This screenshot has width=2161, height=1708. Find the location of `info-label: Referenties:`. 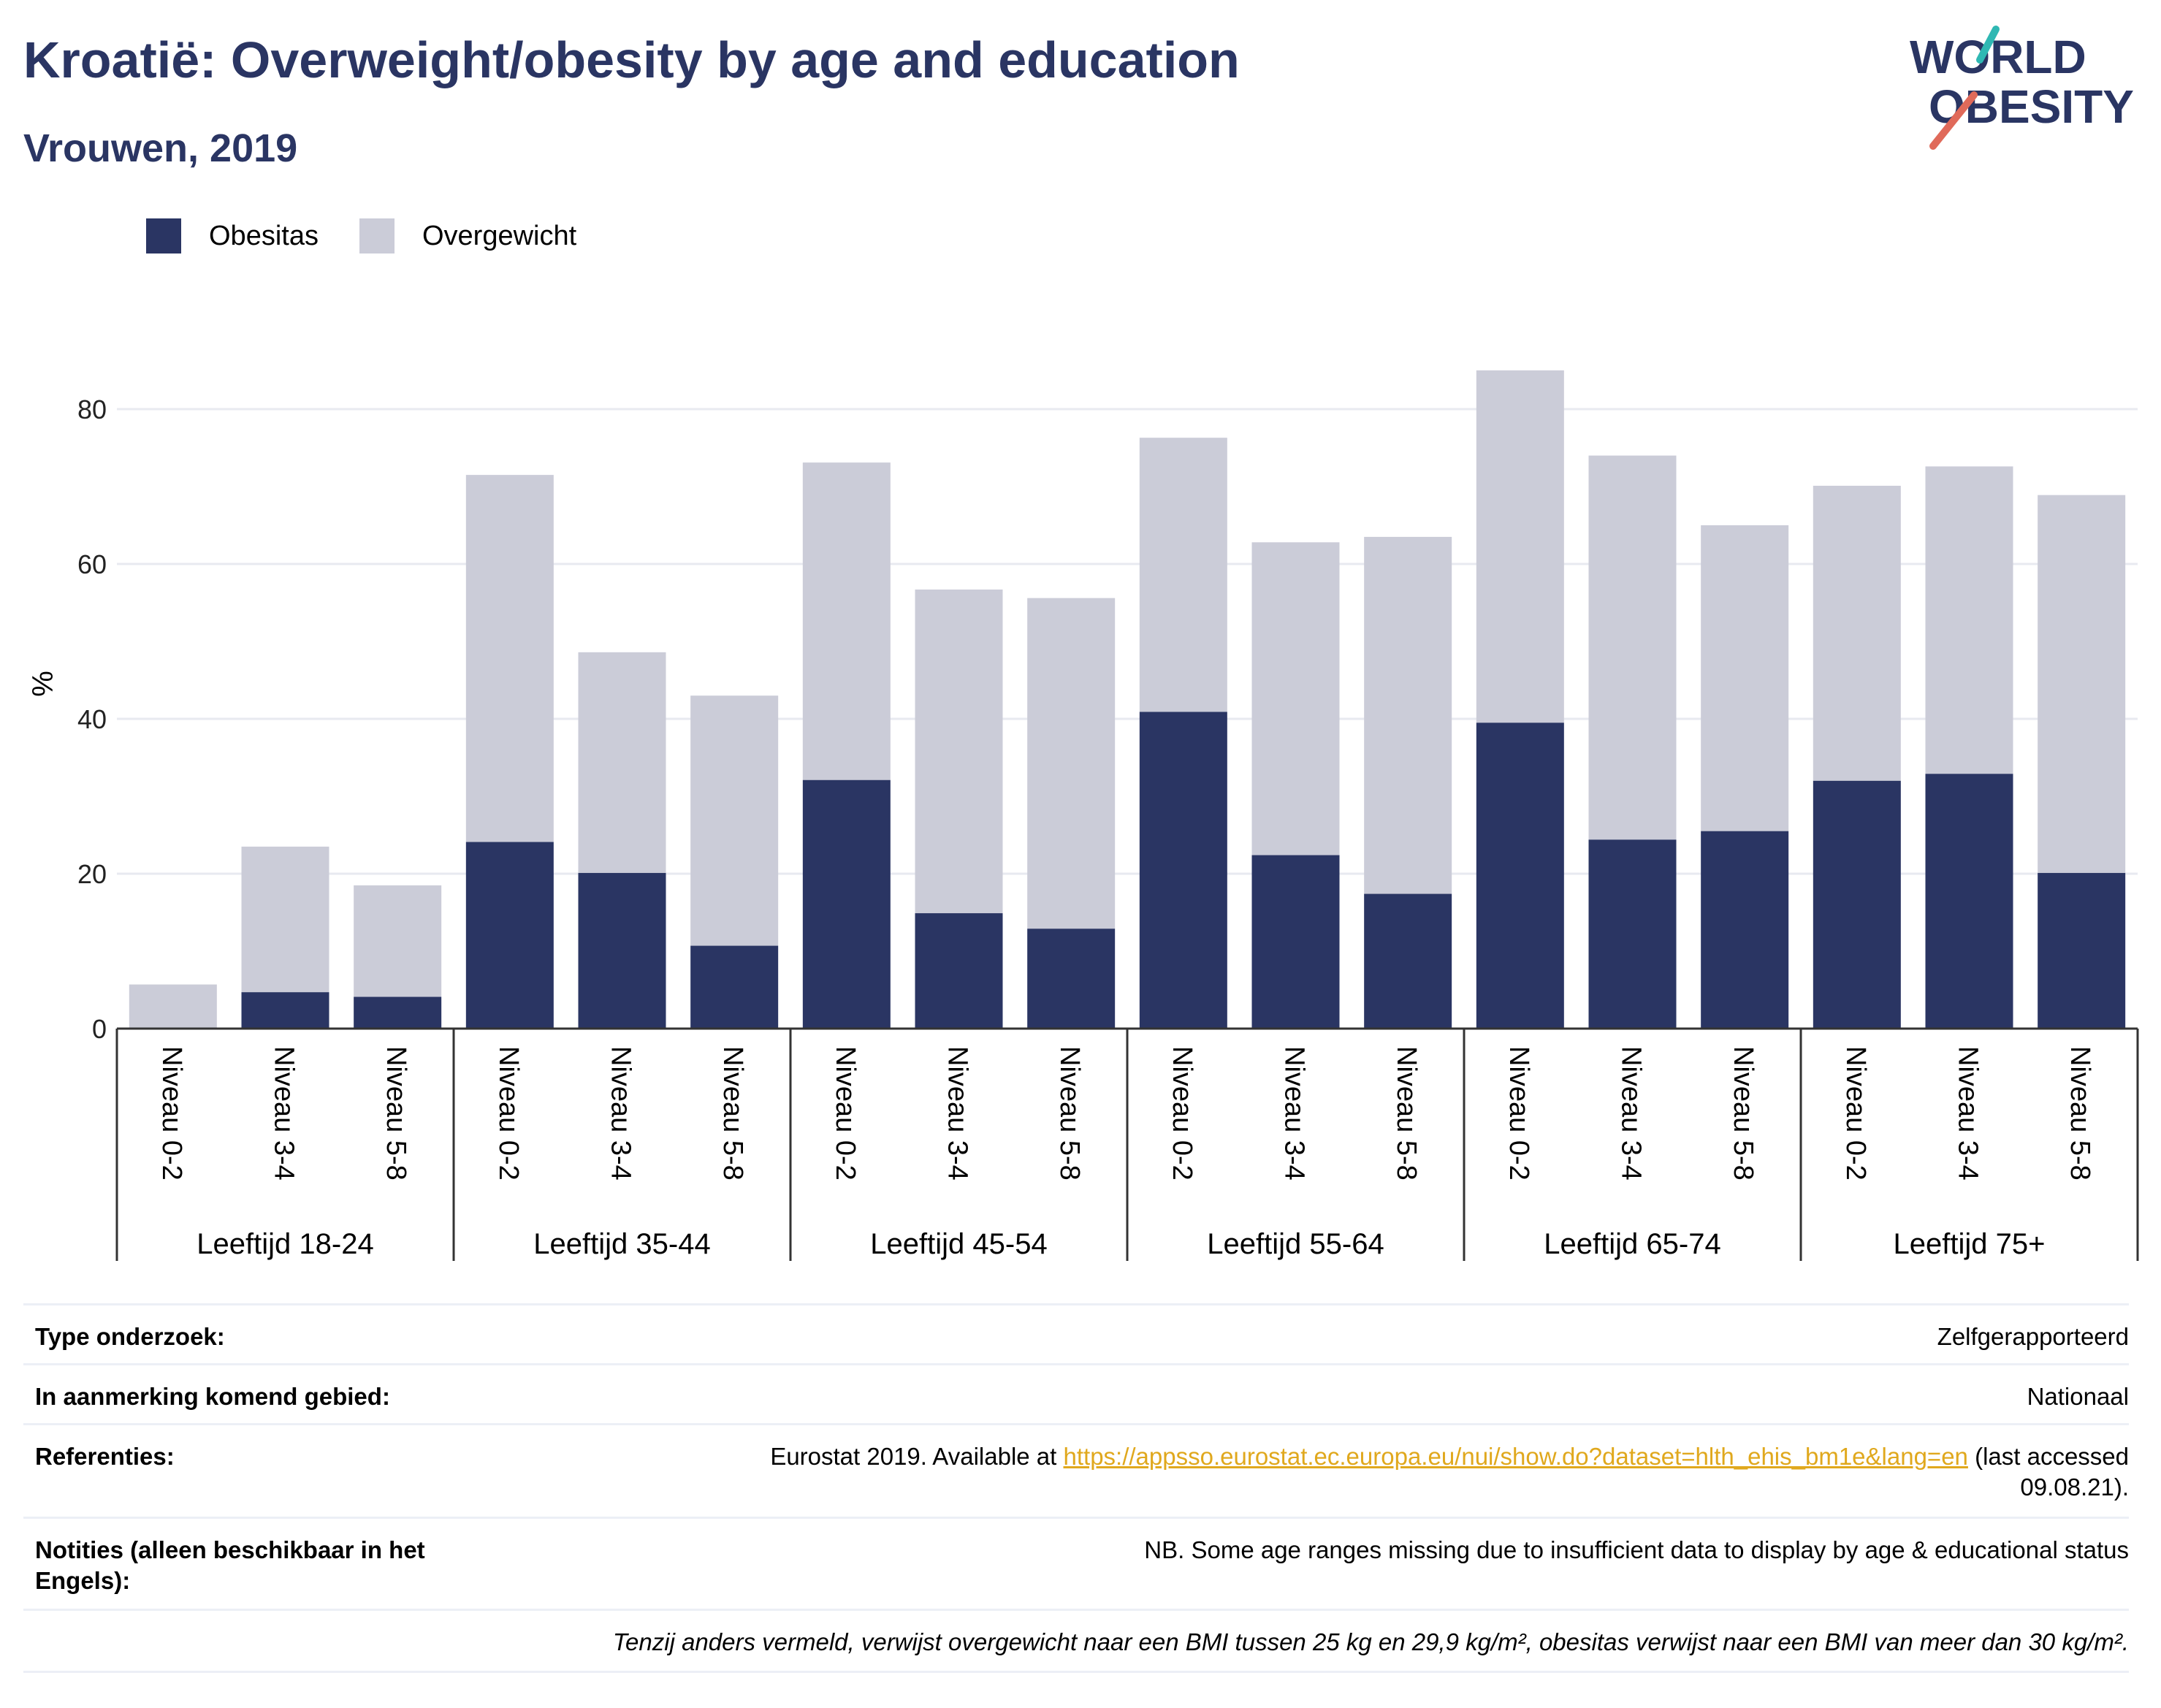

info-label: Referenties: is located at coordinates (105, 1456).